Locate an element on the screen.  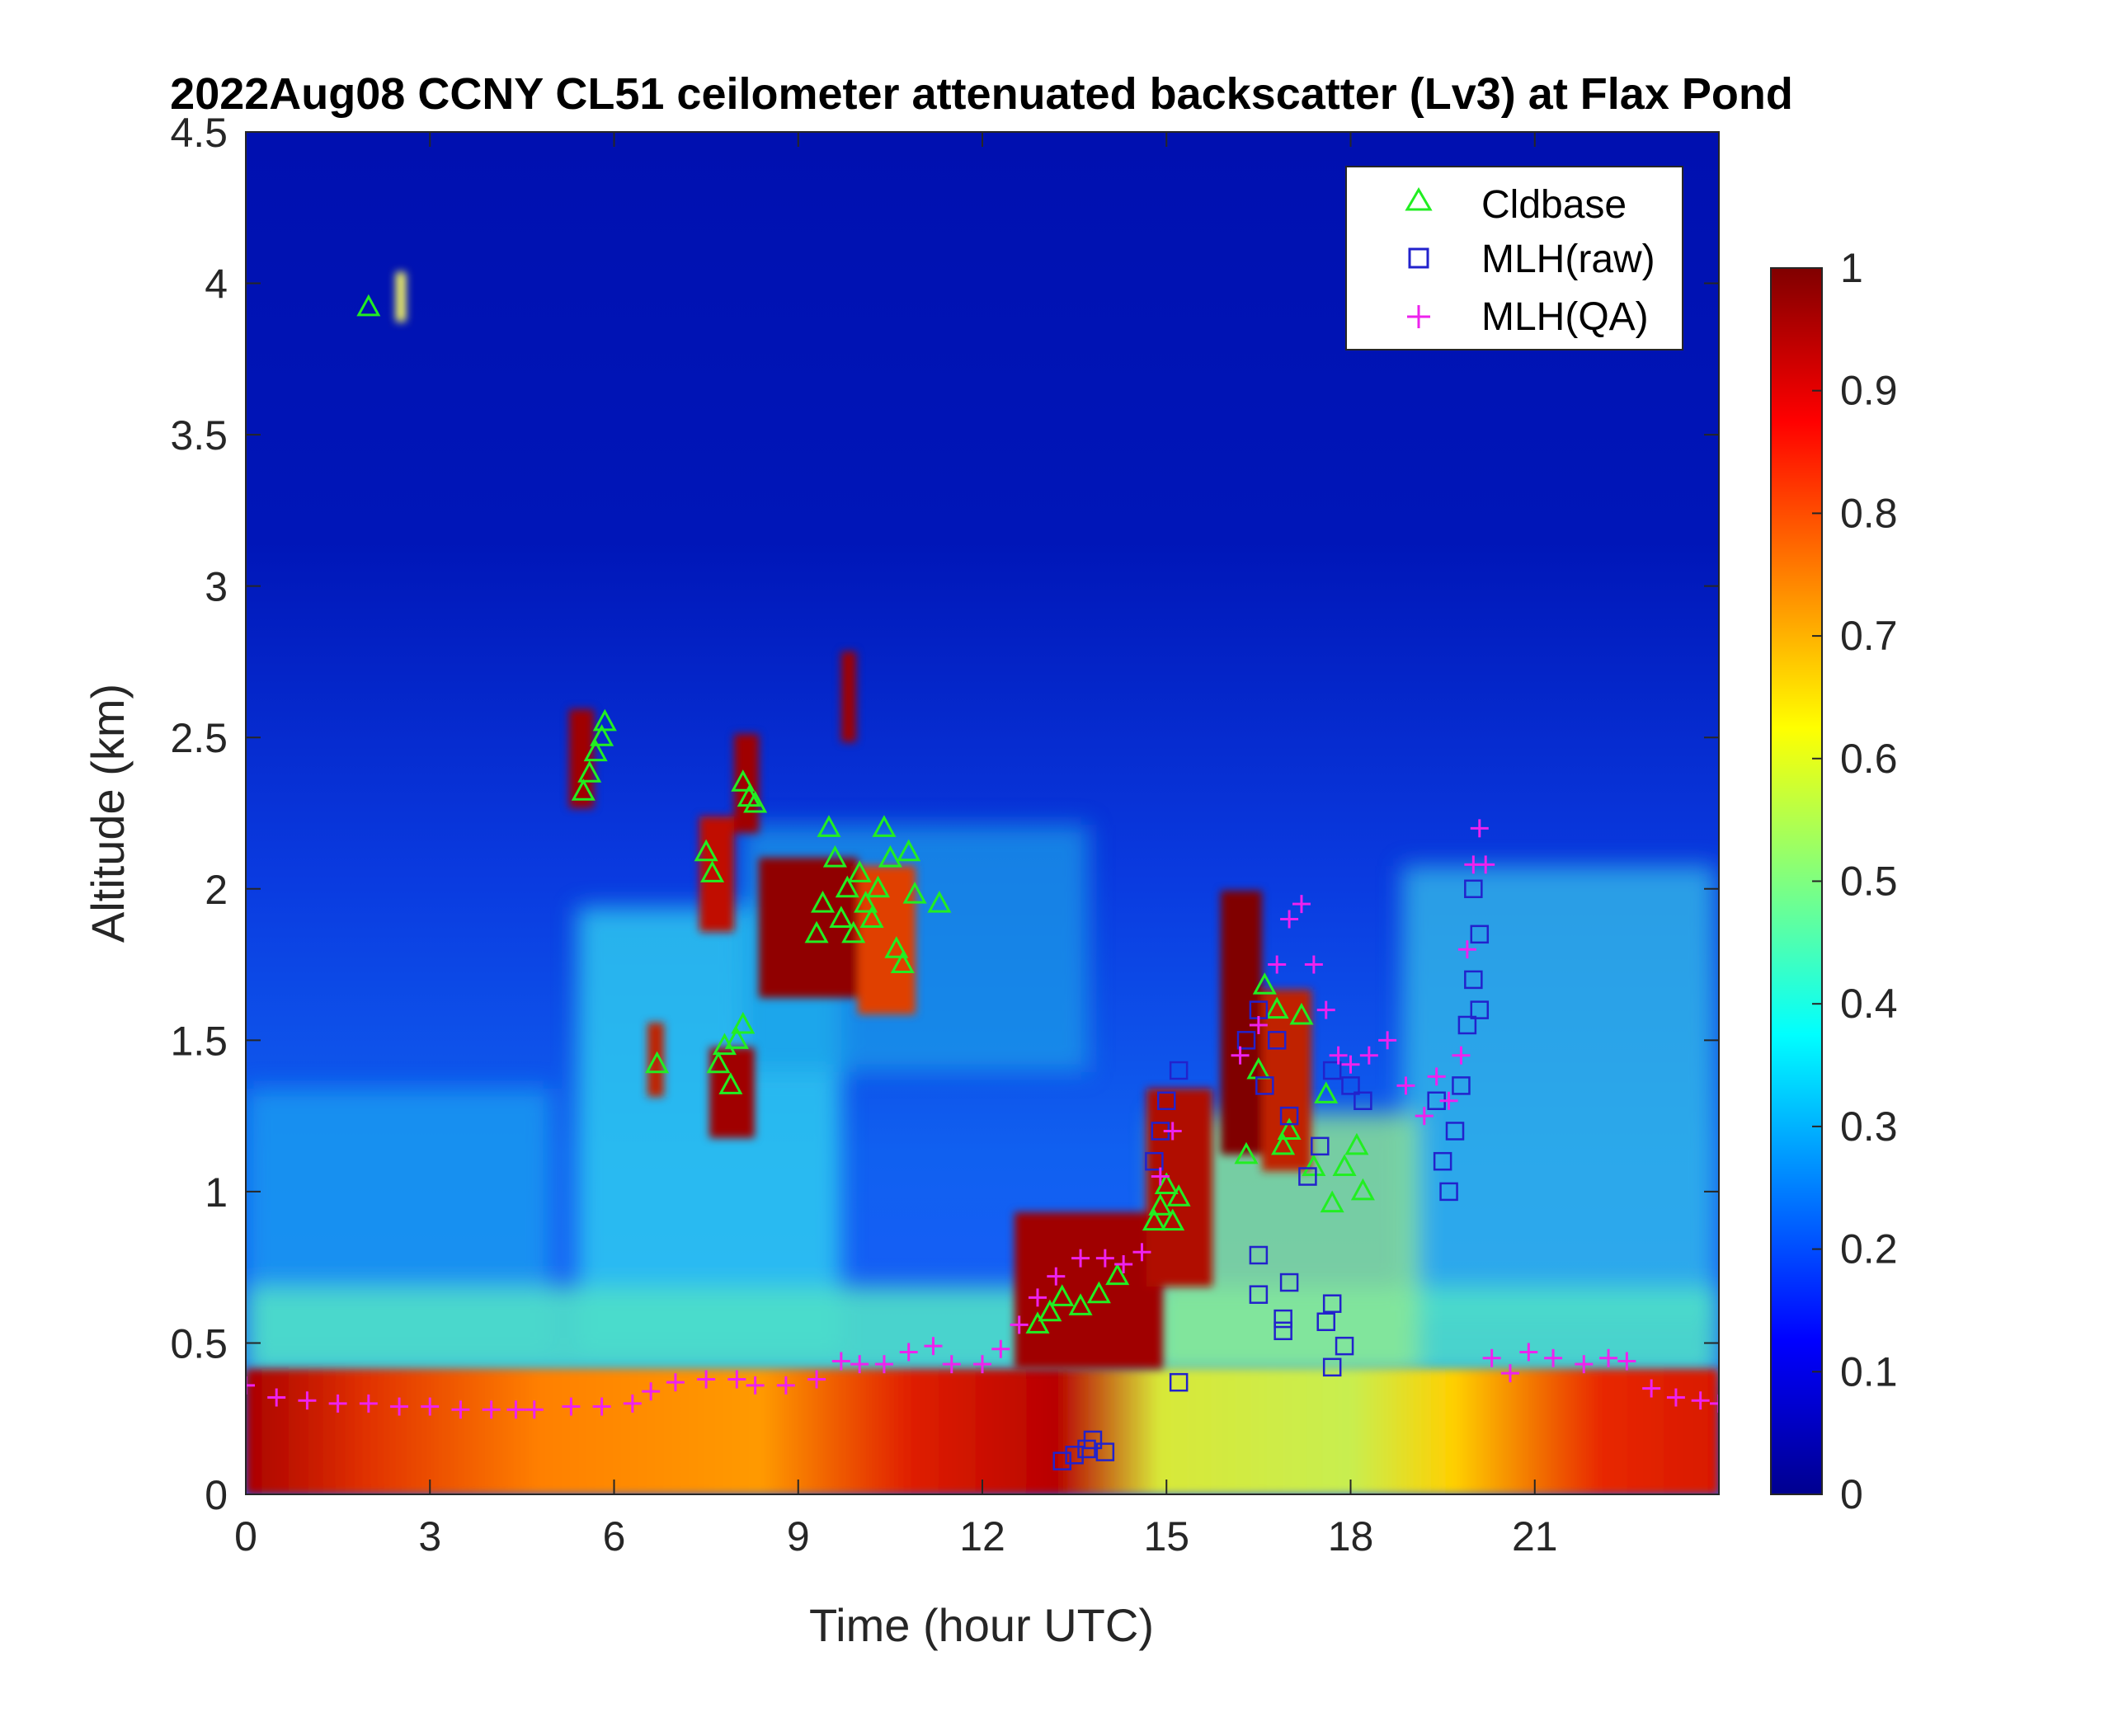
colorbar-tick-label: 0.5 is located at coordinates (1869, 882).